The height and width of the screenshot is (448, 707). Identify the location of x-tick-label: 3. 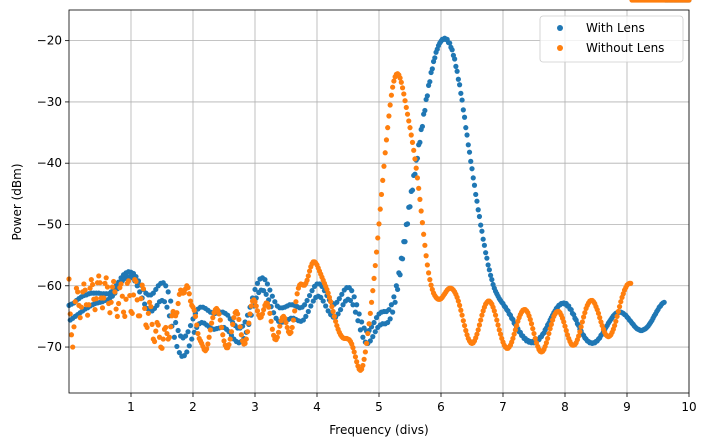
(255, 407).